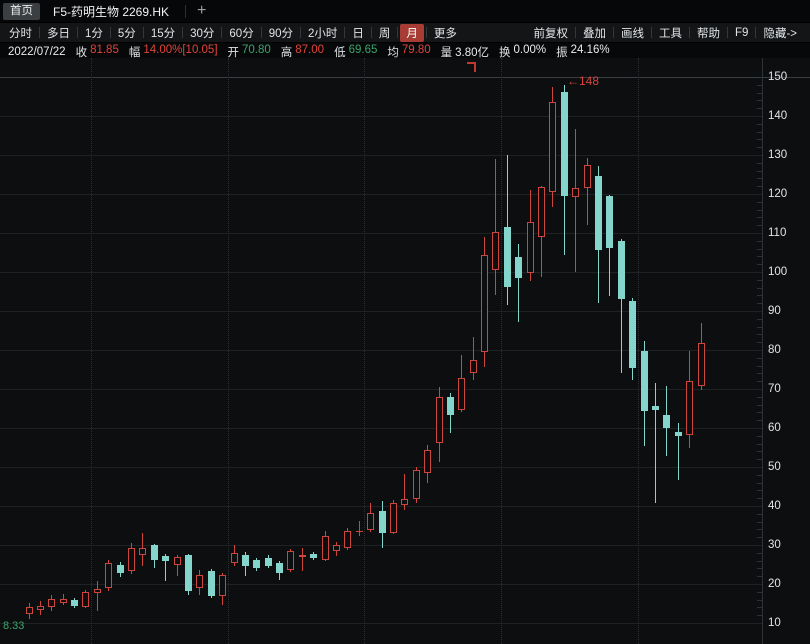  Describe the element at coordinates (14, 626) in the screenshot. I see `low-price-annotation: 8.33` at that location.